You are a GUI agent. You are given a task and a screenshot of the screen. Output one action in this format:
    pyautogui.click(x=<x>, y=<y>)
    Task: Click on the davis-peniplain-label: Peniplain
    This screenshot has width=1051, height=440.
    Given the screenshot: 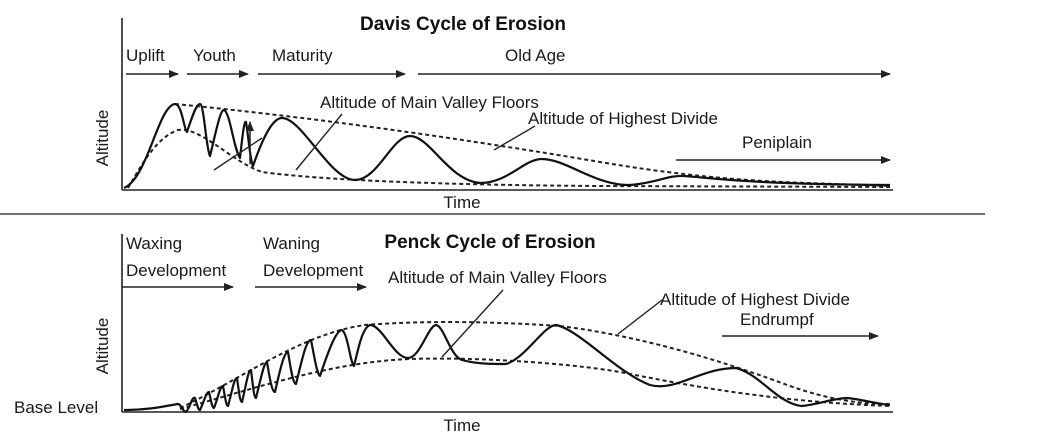 What is the action you would take?
    pyautogui.click(x=777, y=142)
    